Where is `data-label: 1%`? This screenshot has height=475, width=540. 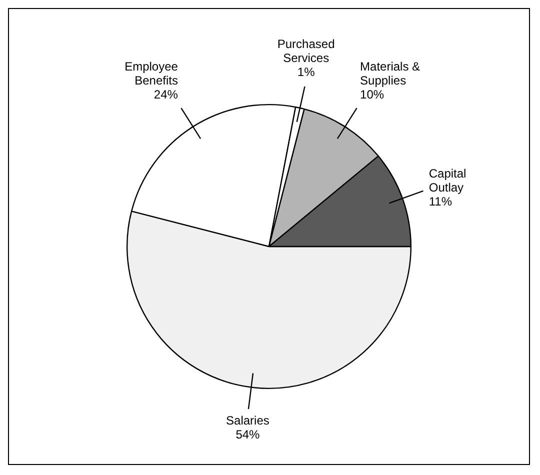
data-label: 1% is located at coordinates (306, 72).